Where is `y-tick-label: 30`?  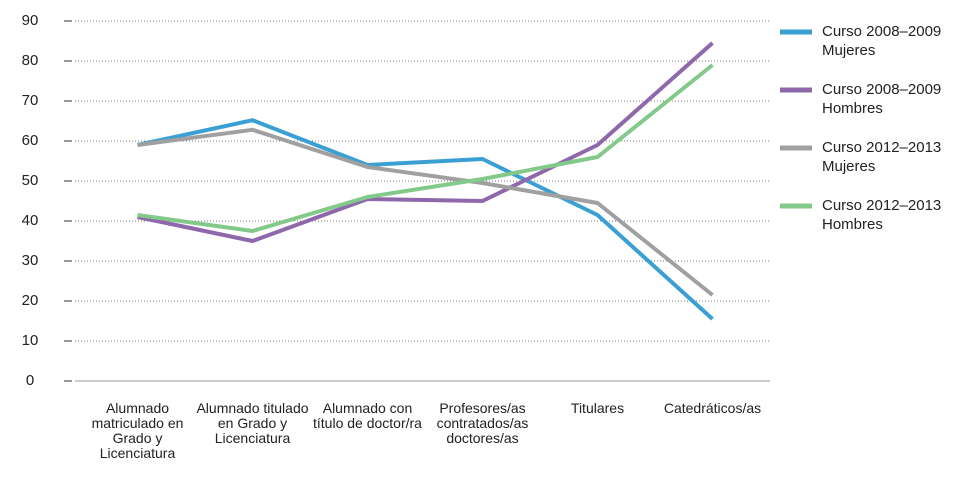 y-tick-label: 30 is located at coordinates (30, 260).